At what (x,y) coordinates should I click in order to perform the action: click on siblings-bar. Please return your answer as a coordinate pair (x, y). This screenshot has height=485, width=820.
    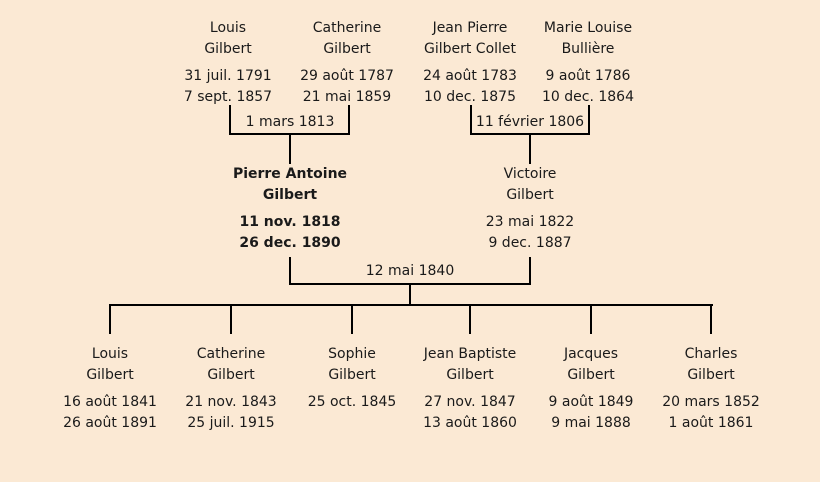
    Looking at the image, I should click on (411, 305).